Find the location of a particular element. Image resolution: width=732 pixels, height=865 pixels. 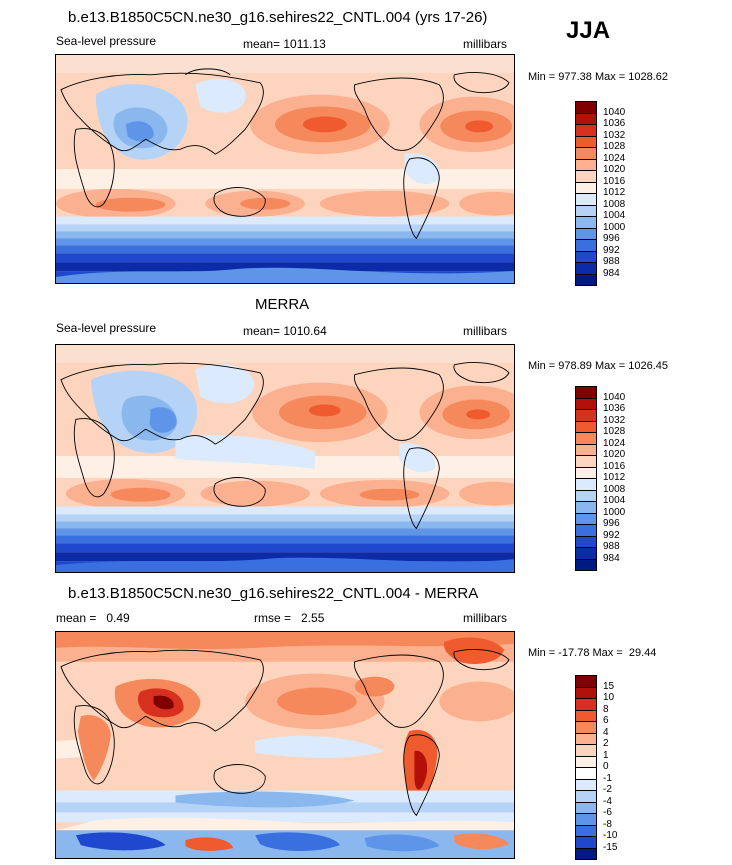

colorbar-tick-label: 0 is located at coordinates (606, 766).